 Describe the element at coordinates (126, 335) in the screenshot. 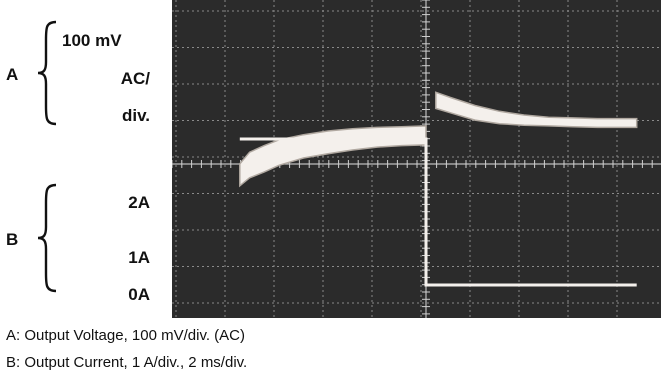

I see `caption-output-voltage: A: Output Voltage, 100 mV/div. (AC)` at that location.